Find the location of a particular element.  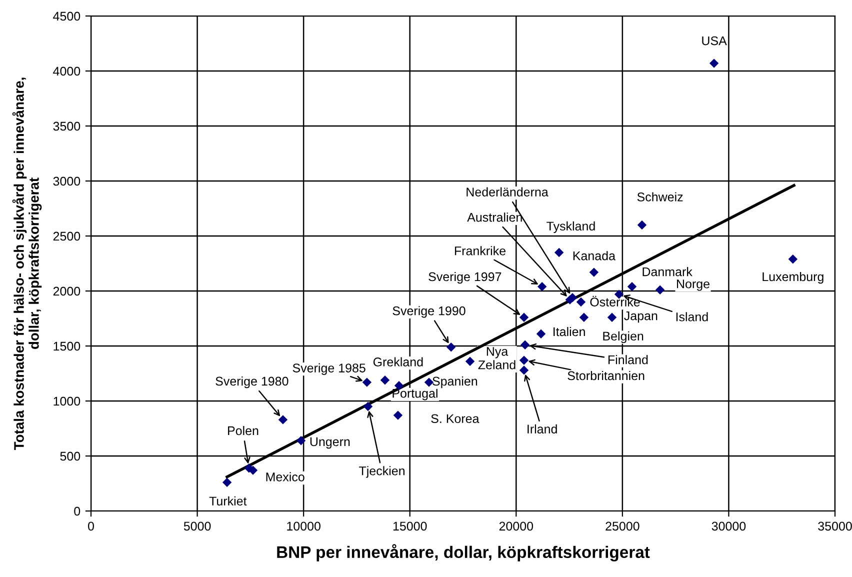

annotation: Belgien is located at coordinates (623, 337).